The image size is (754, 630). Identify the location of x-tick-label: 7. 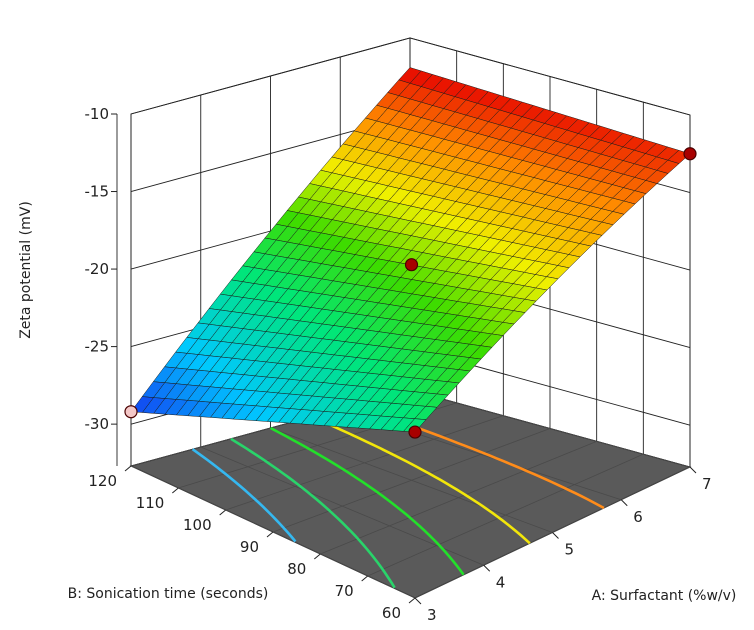
(707, 484).